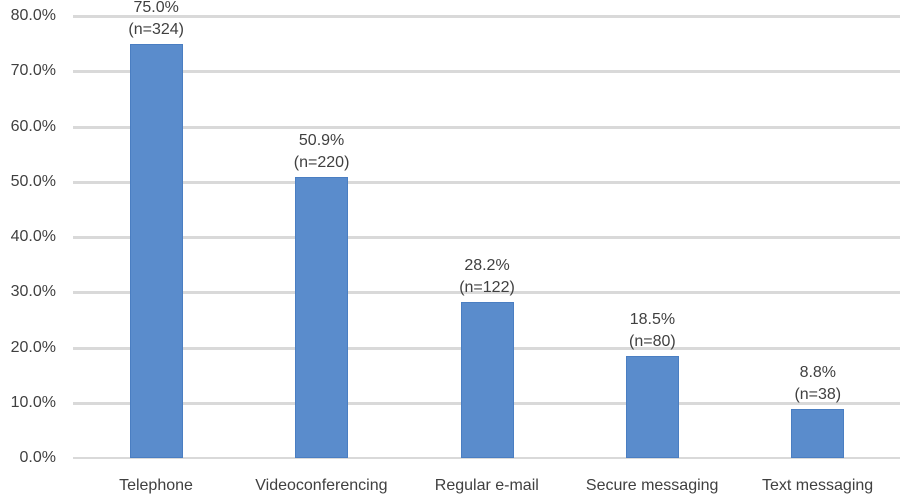 This screenshot has width=900, height=497. I want to click on y-tick-label: 60.0%, so click(33, 126).